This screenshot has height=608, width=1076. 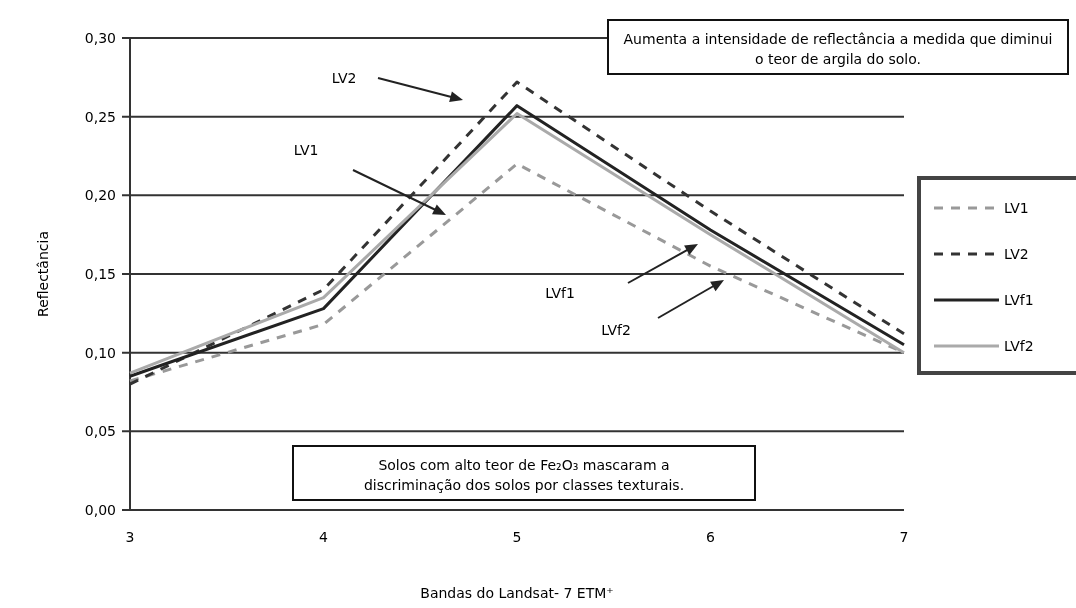 What do you see at coordinates (100, 195) in the screenshot?
I see `y-tick-label: 0,20` at bounding box center [100, 195].